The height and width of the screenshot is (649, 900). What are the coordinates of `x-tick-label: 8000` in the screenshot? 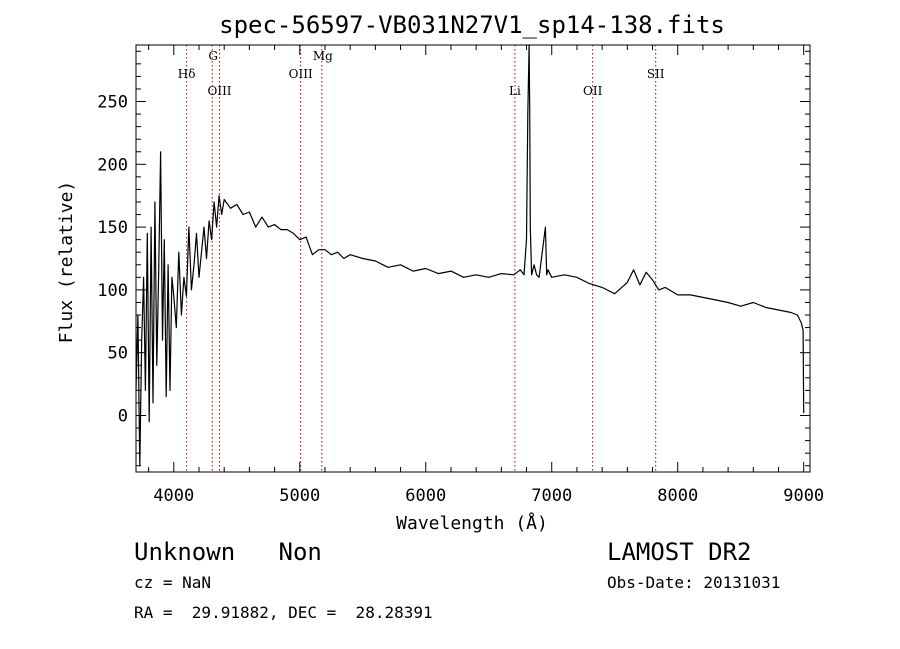 It's located at (677, 496).